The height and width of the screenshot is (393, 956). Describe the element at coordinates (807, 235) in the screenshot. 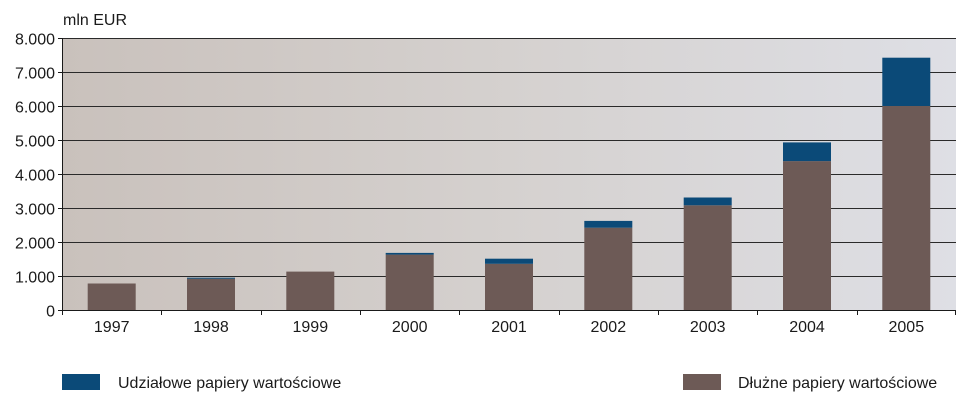

I see `bar-2004-dluzne` at that location.